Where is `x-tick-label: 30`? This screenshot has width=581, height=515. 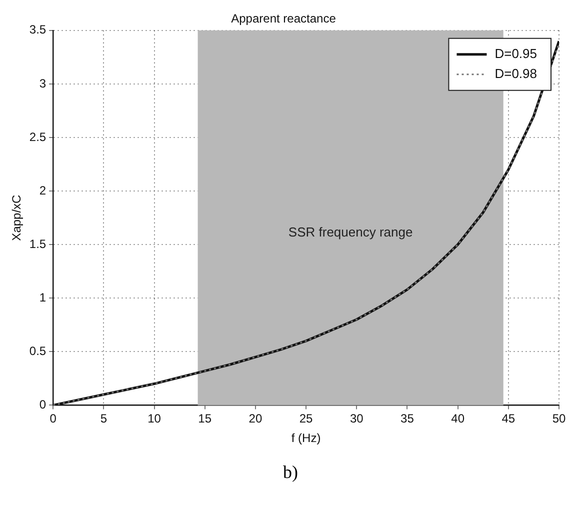
x-tick-label: 30 is located at coordinates (357, 419).